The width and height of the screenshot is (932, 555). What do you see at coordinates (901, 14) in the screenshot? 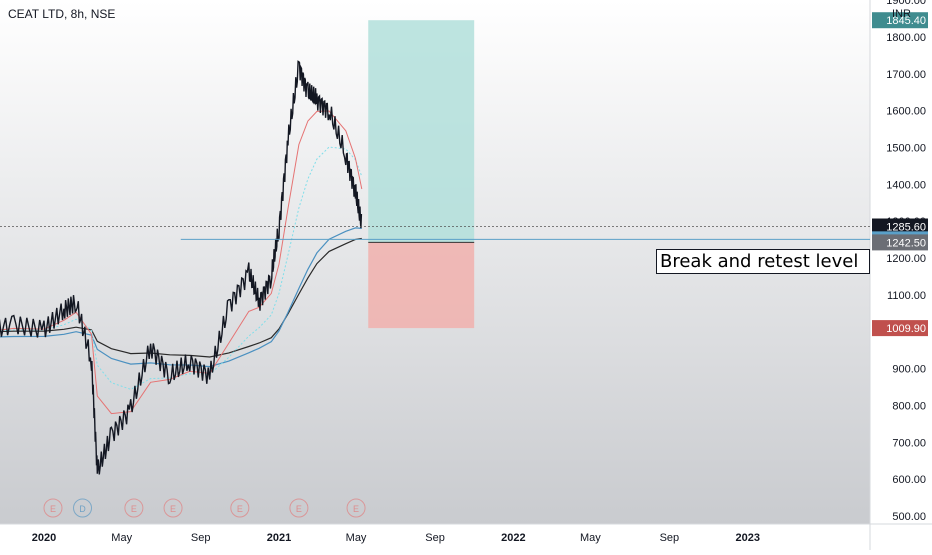
I see `currency-label: INR` at bounding box center [901, 14].